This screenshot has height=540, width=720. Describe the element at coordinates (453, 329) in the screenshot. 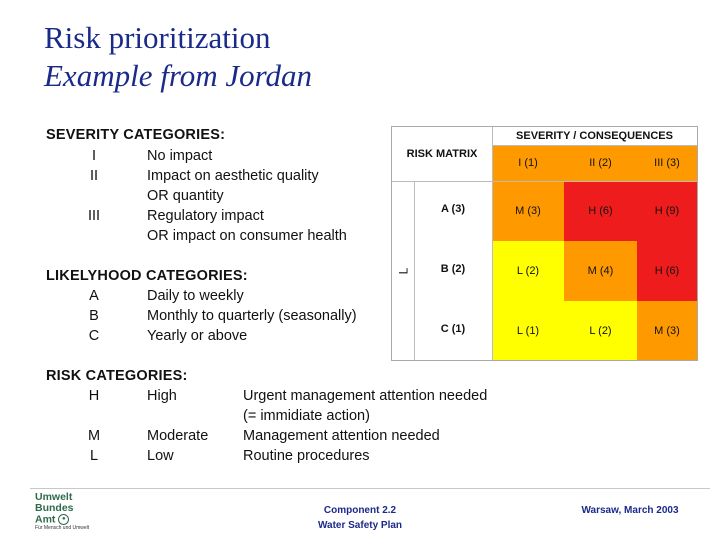

I see `matrix-row-label: C (1)` at that location.